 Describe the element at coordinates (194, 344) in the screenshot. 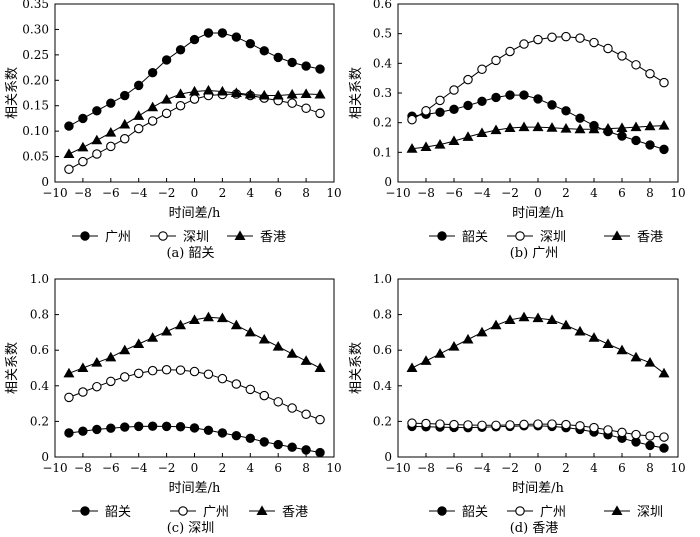

I see `series-香港` at that location.